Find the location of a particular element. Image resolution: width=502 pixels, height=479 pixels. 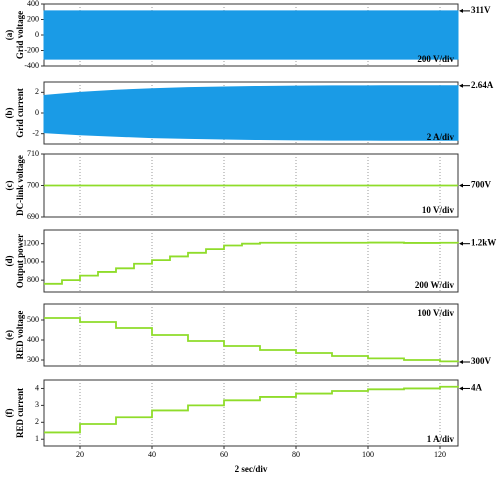

panel-label: (a) is located at coordinates (9, 35).